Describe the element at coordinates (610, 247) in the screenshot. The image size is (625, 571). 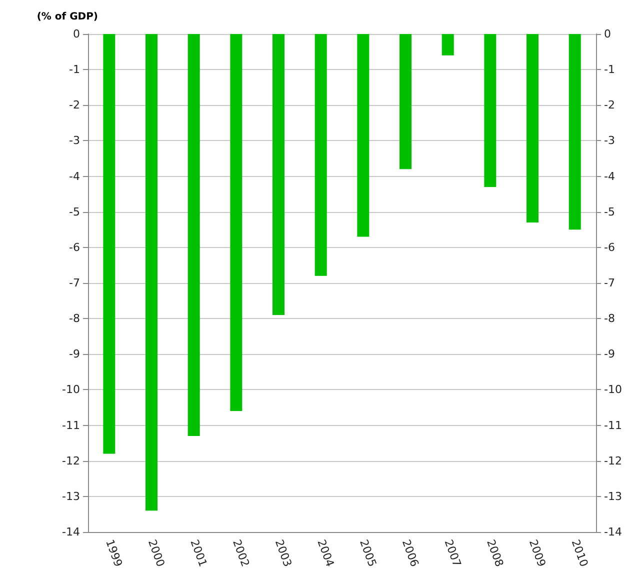
I see `y2-tick-label: -6` at that location.